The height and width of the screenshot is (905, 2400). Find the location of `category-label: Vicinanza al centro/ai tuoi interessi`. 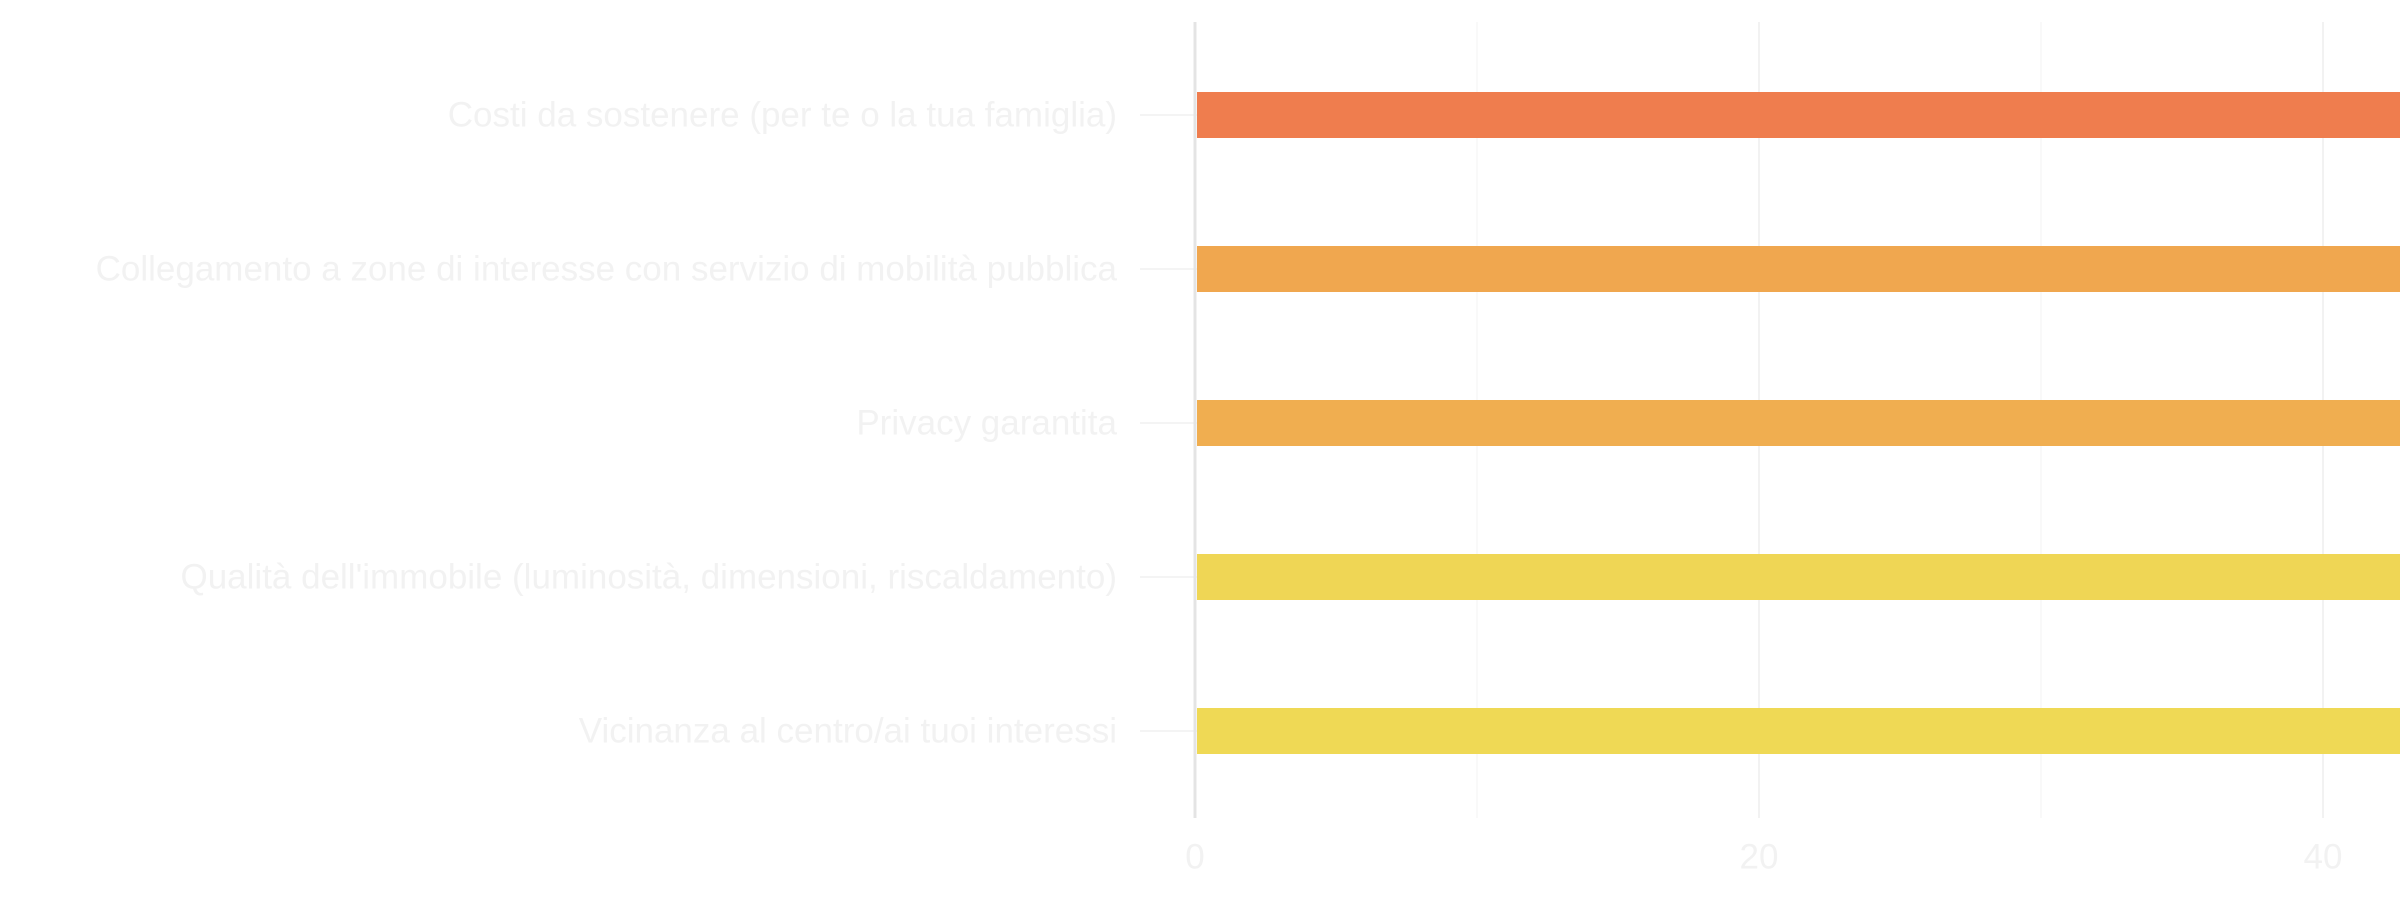

category-label: Vicinanza al centro/ai tuoi interessi is located at coordinates (848, 731).